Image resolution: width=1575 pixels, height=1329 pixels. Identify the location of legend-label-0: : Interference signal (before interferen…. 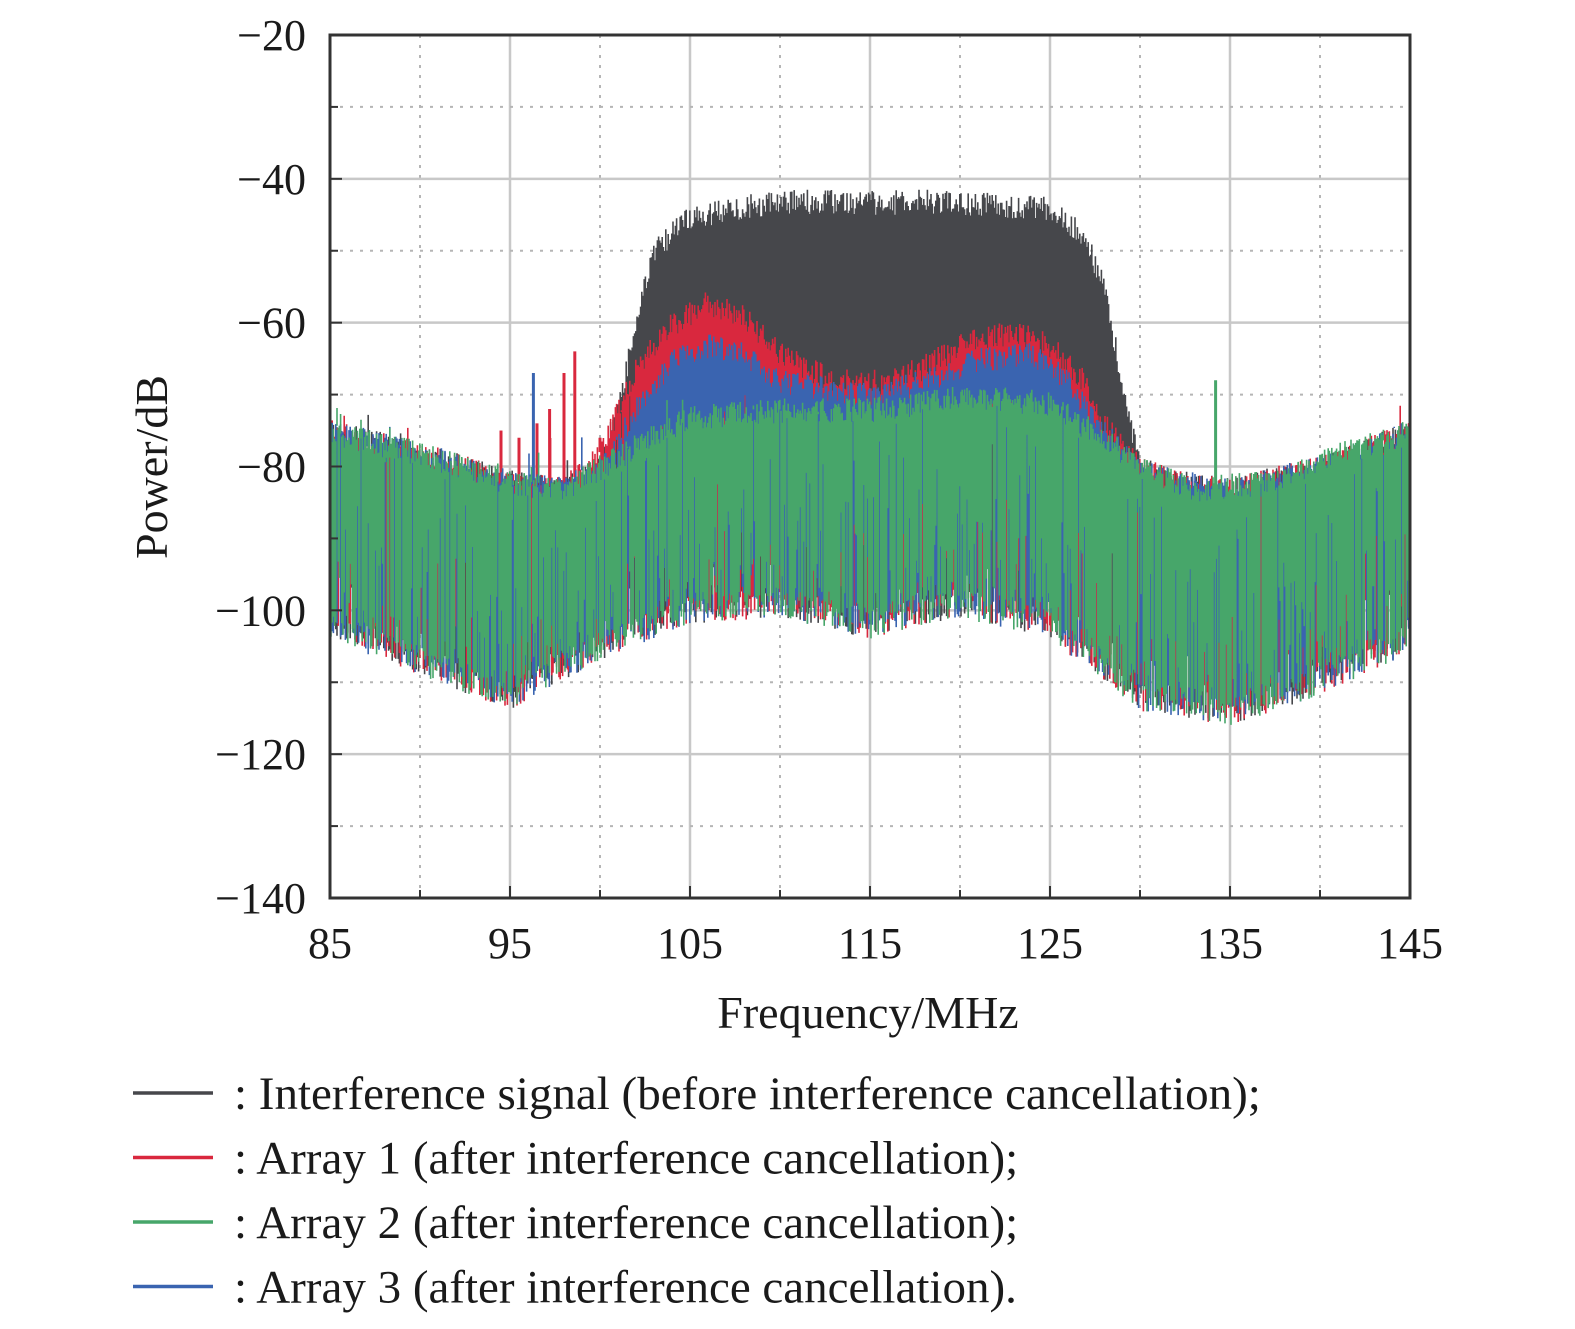
(747, 1094).